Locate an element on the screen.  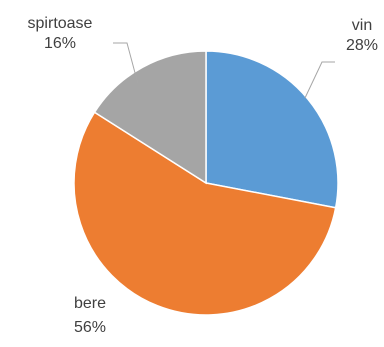
leader-line-vin is located at coordinates (319, 80).